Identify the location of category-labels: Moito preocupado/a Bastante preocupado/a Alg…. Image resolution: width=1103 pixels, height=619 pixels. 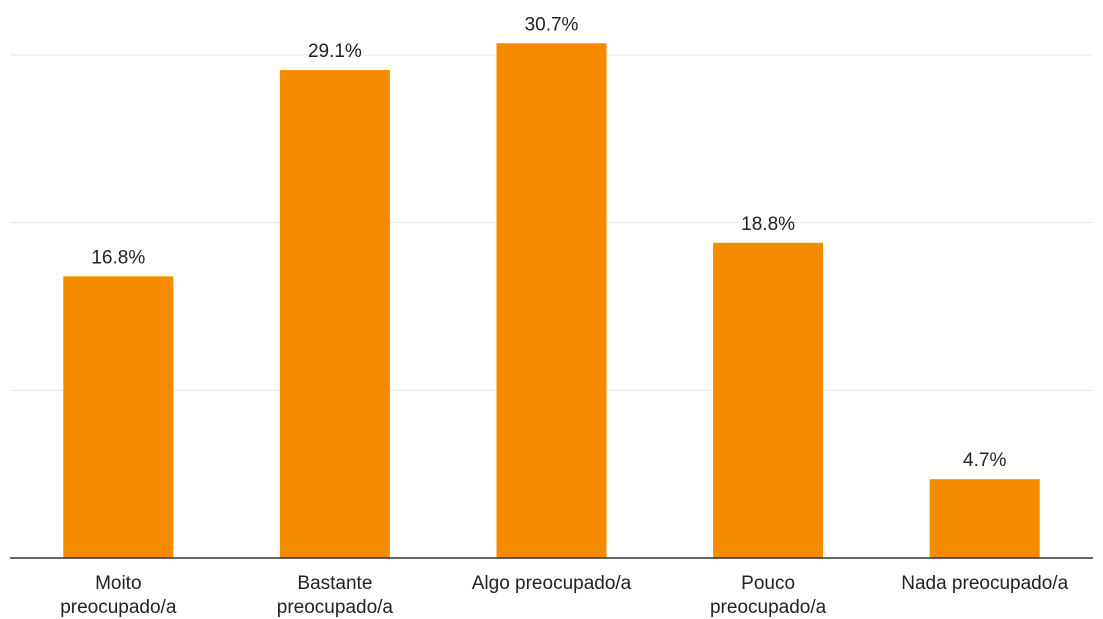
(564, 595).